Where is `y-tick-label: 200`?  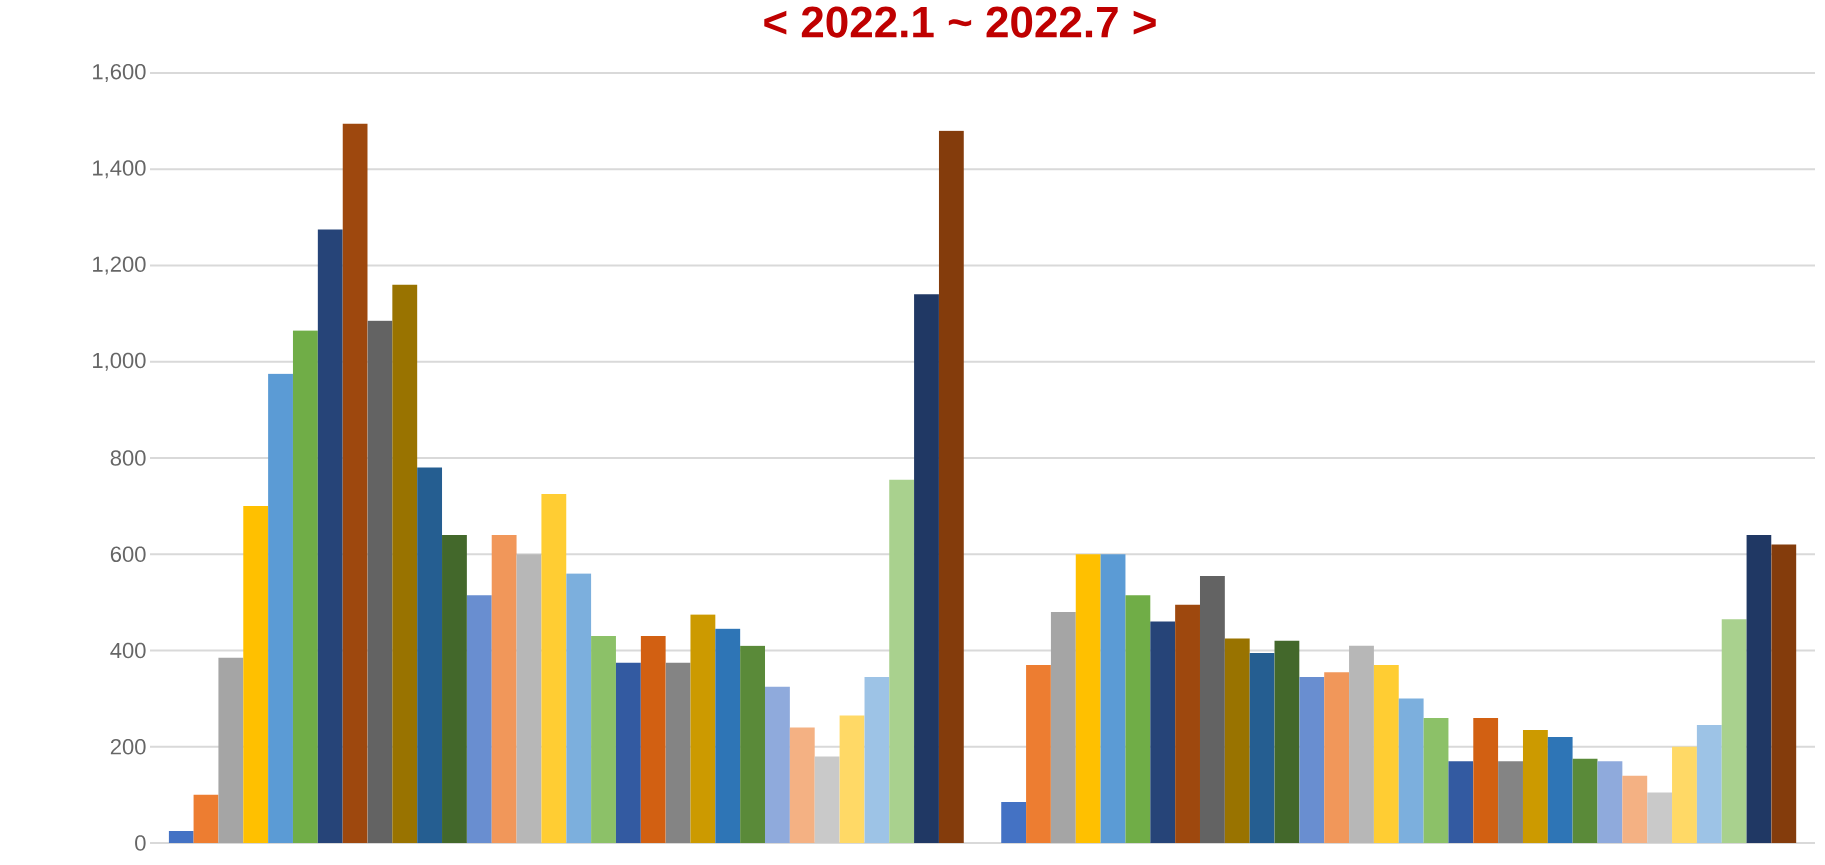 y-tick-label: 200 is located at coordinates (128, 746).